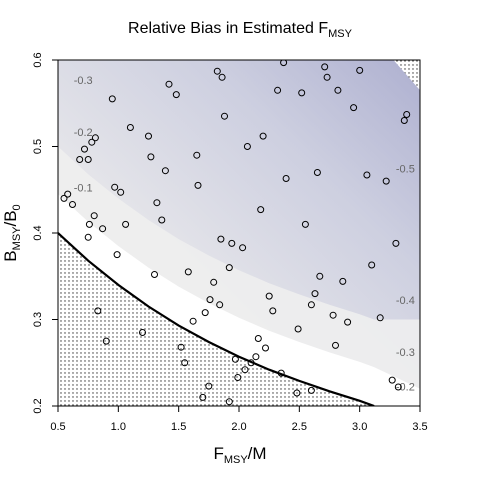 Image resolution: width=480 pixels, height=485 pixels. I want to click on x-tick-label: 2.0, so click(238, 427).